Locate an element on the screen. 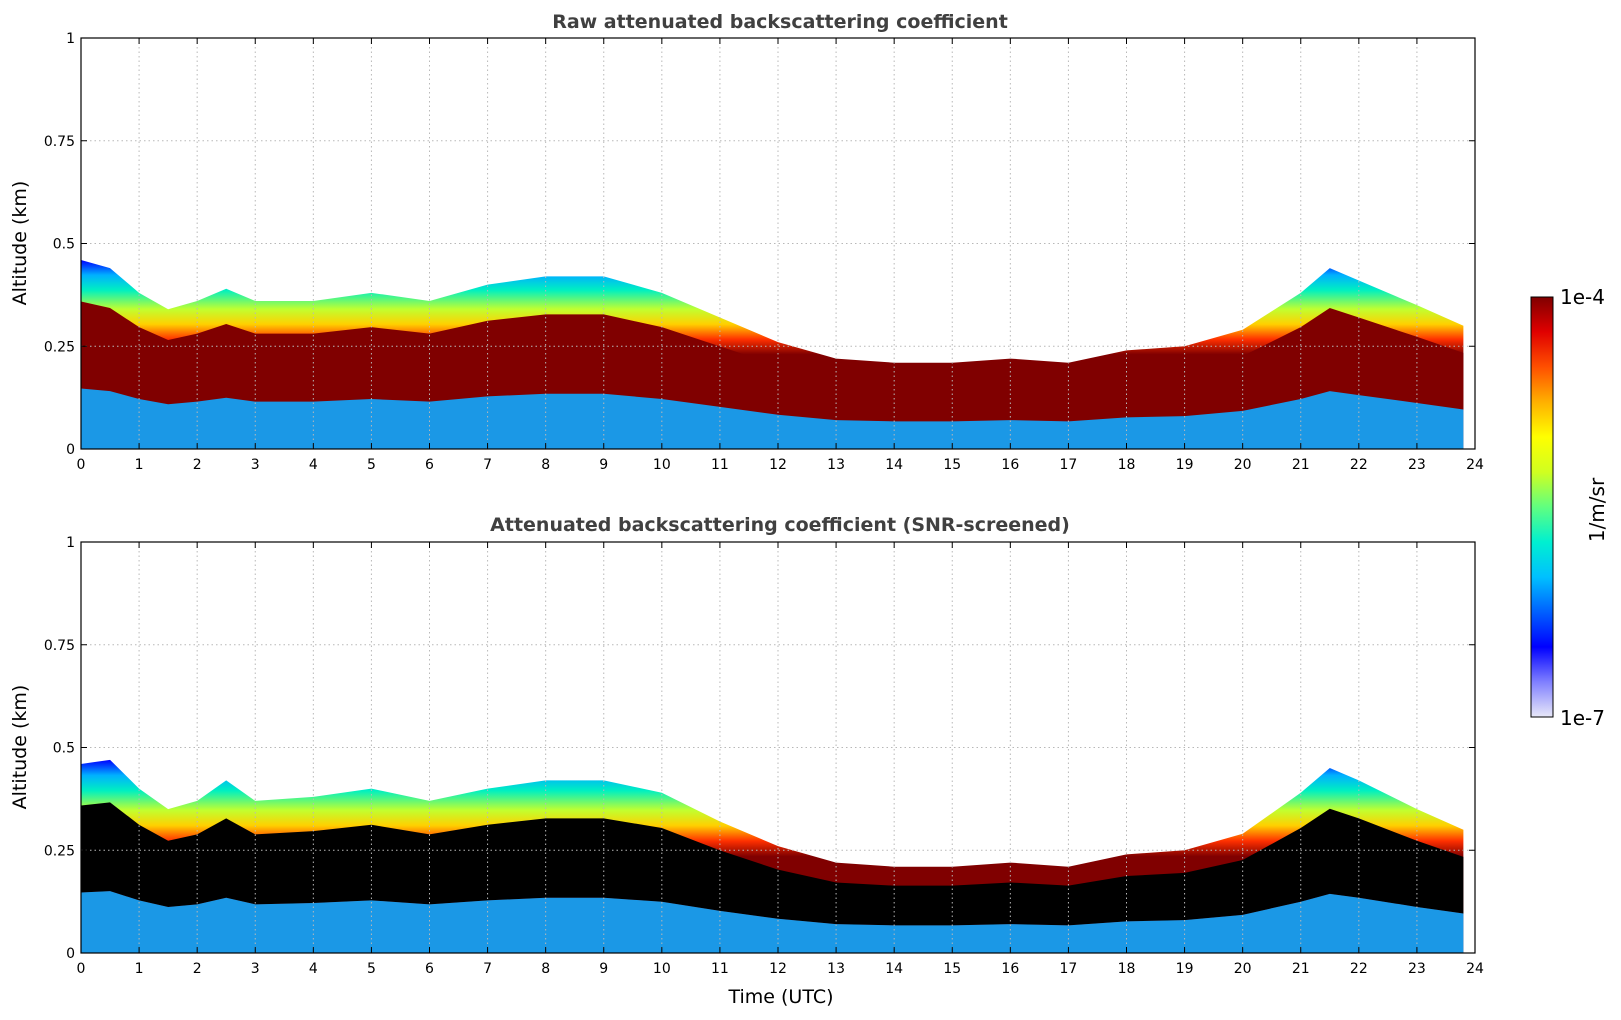 This screenshot has height=1020, width=1621. colorbar-gradient is located at coordinates (1542, 507).